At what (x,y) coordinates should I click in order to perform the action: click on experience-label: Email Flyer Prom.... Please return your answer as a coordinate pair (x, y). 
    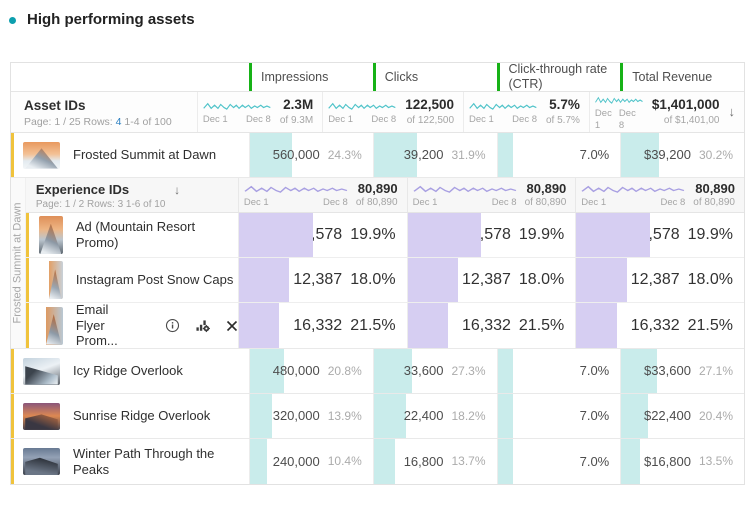
    Looking at the image, I should click on (131, 325).